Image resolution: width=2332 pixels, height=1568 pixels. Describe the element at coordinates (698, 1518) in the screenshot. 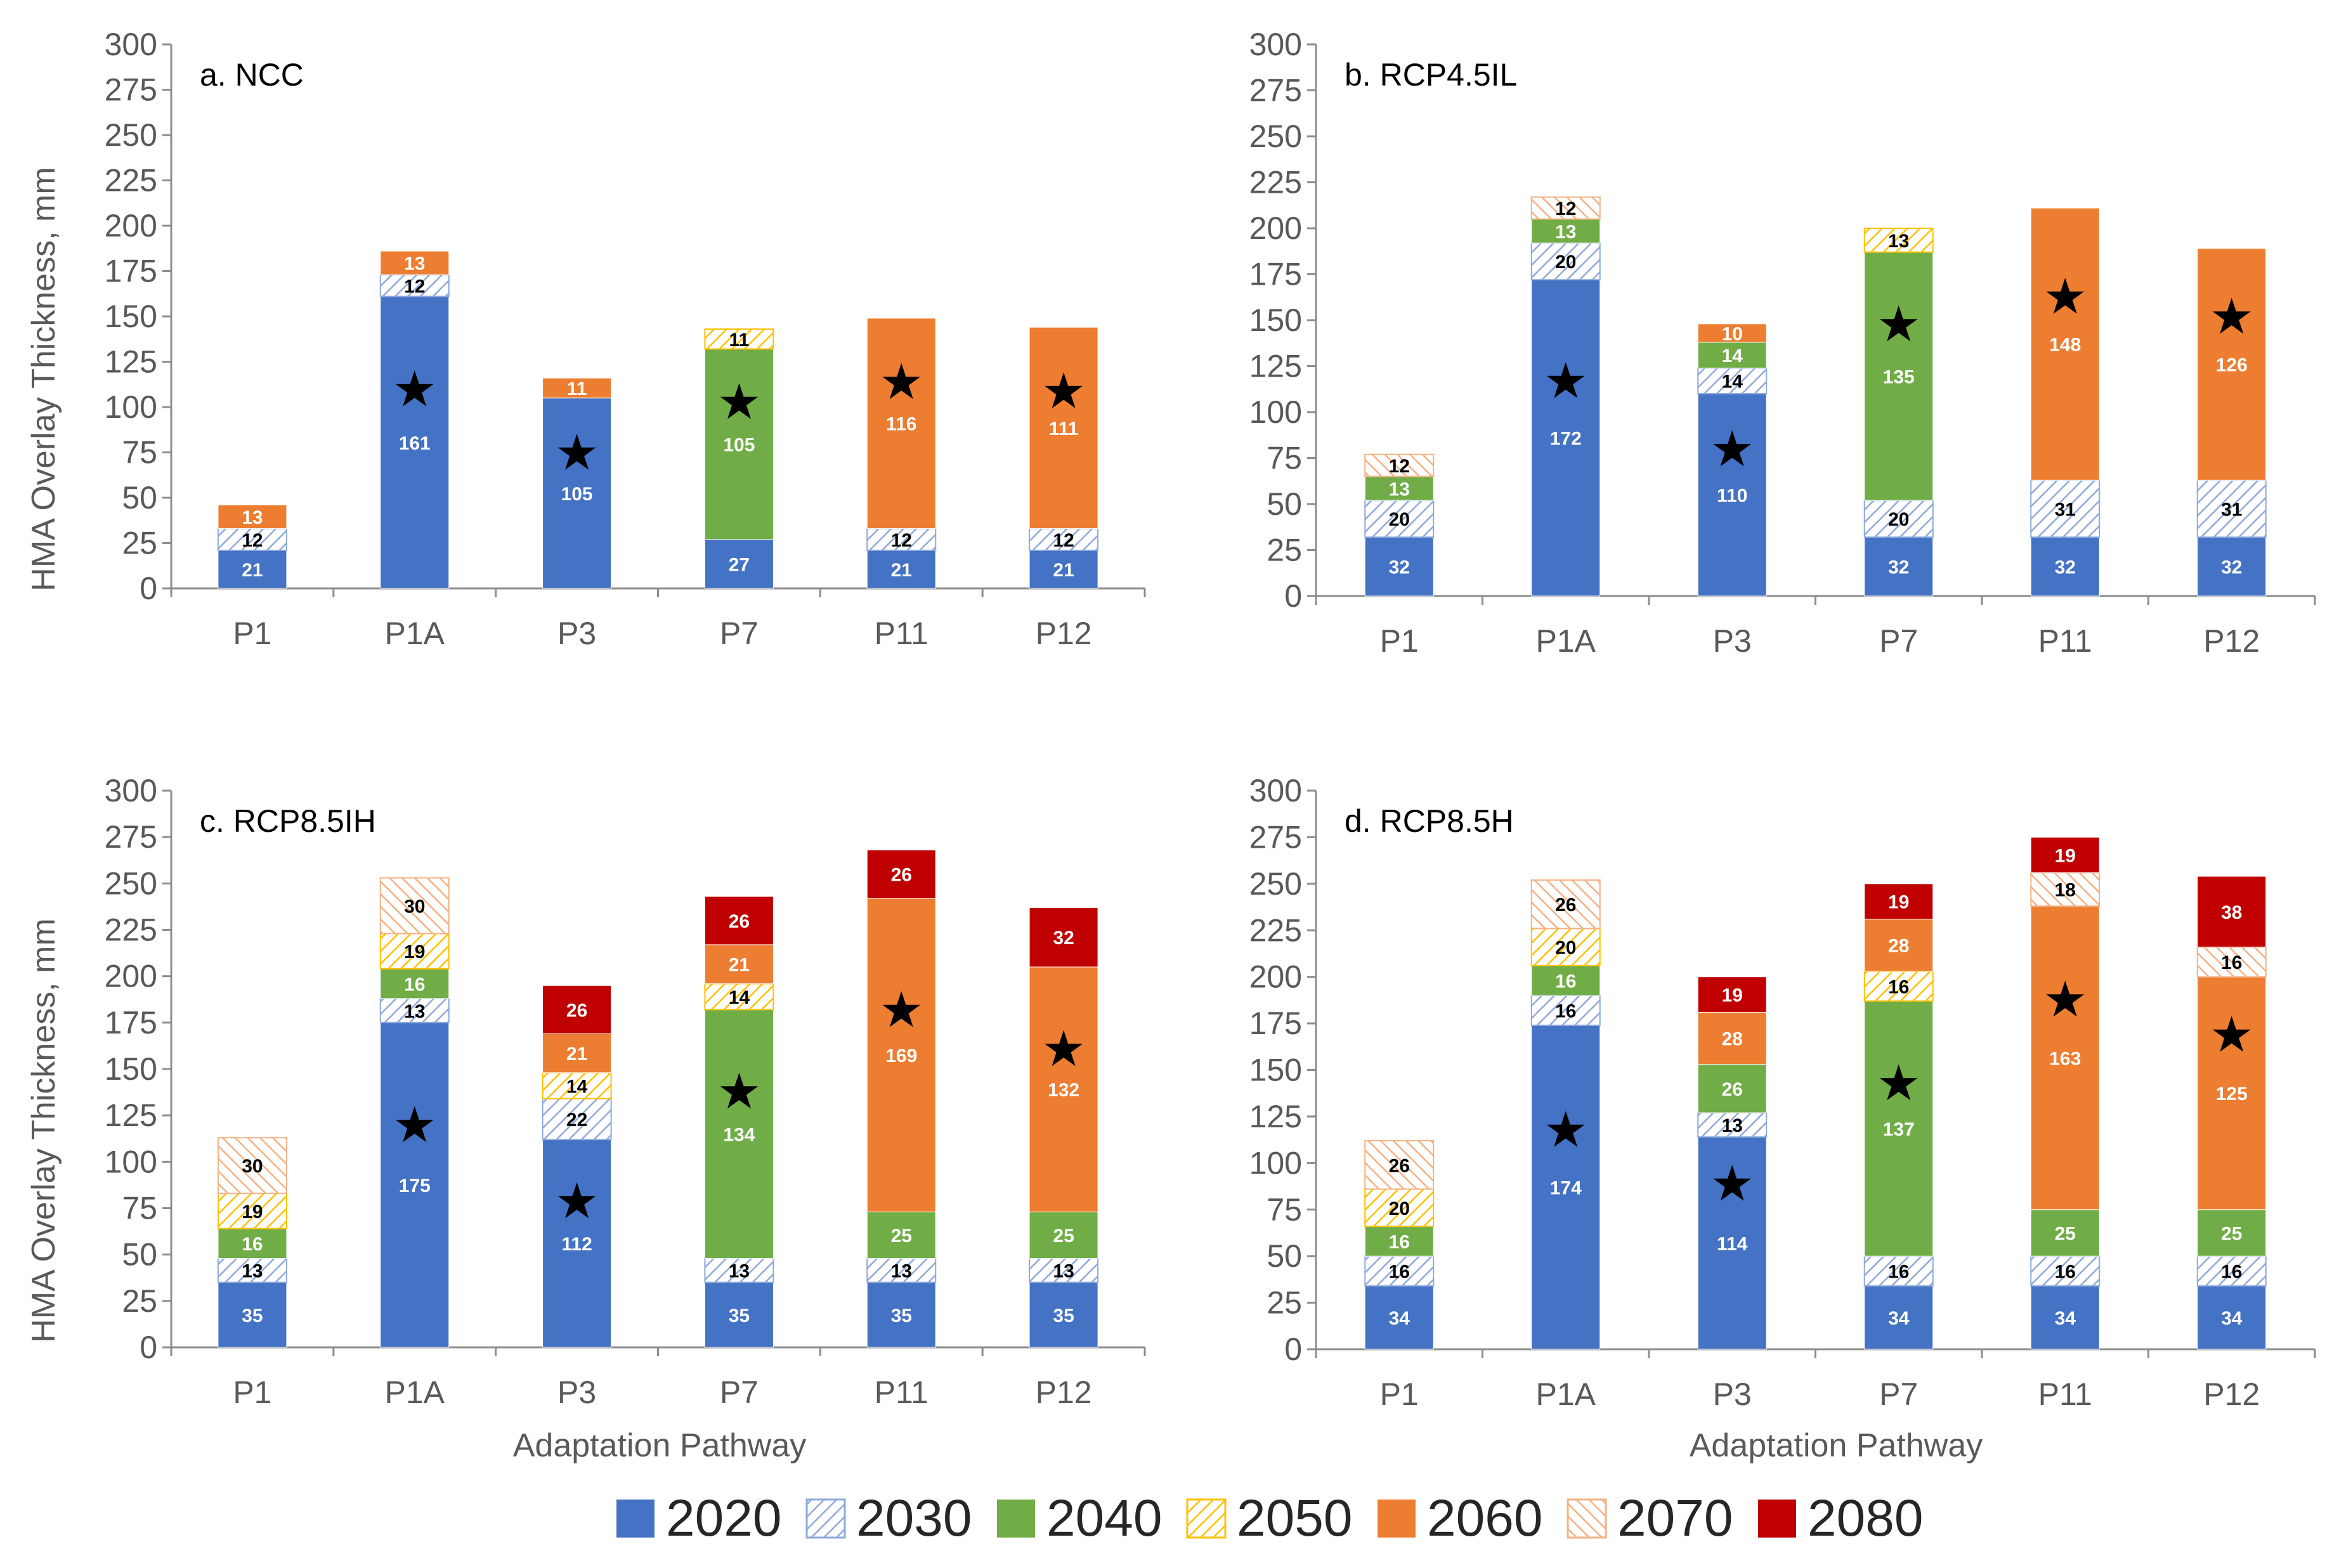

I see `legend-item-2020: 2020` at that location.